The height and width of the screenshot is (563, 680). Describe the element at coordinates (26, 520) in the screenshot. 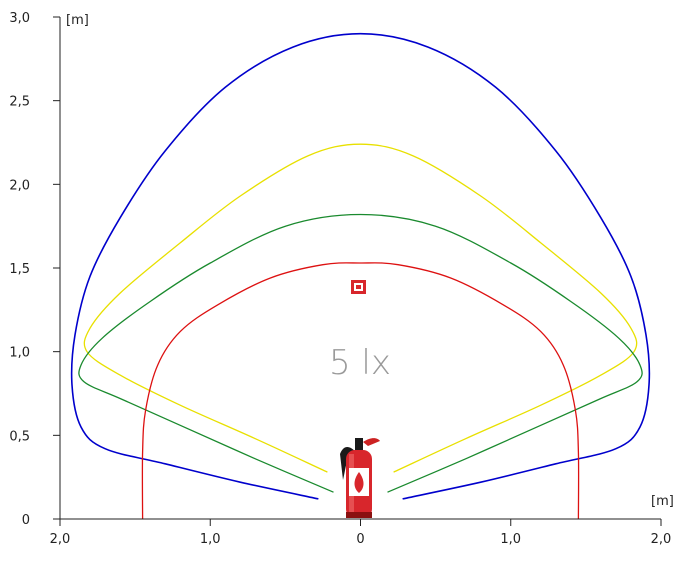

I see `y-tick-label: 0` at that location.